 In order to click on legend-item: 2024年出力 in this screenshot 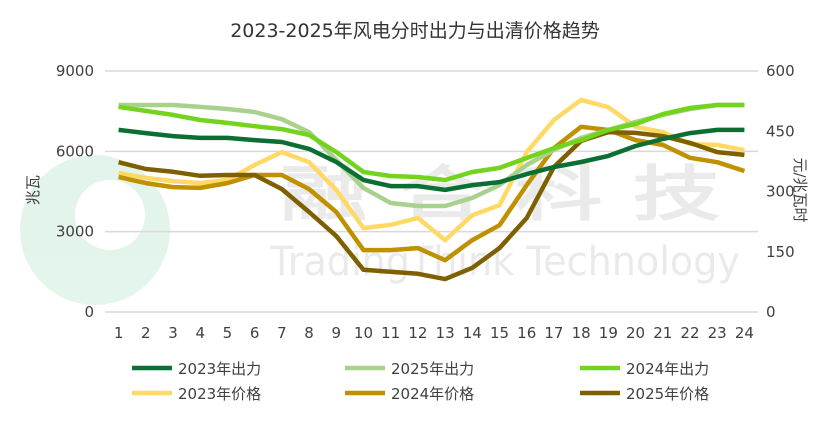, I will do `click(644, 369)`.